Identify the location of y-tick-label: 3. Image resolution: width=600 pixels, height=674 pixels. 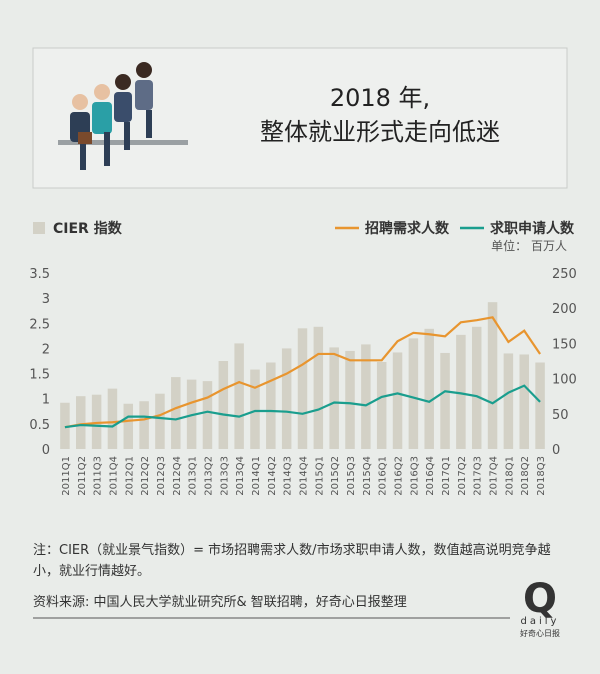
(46, 299).